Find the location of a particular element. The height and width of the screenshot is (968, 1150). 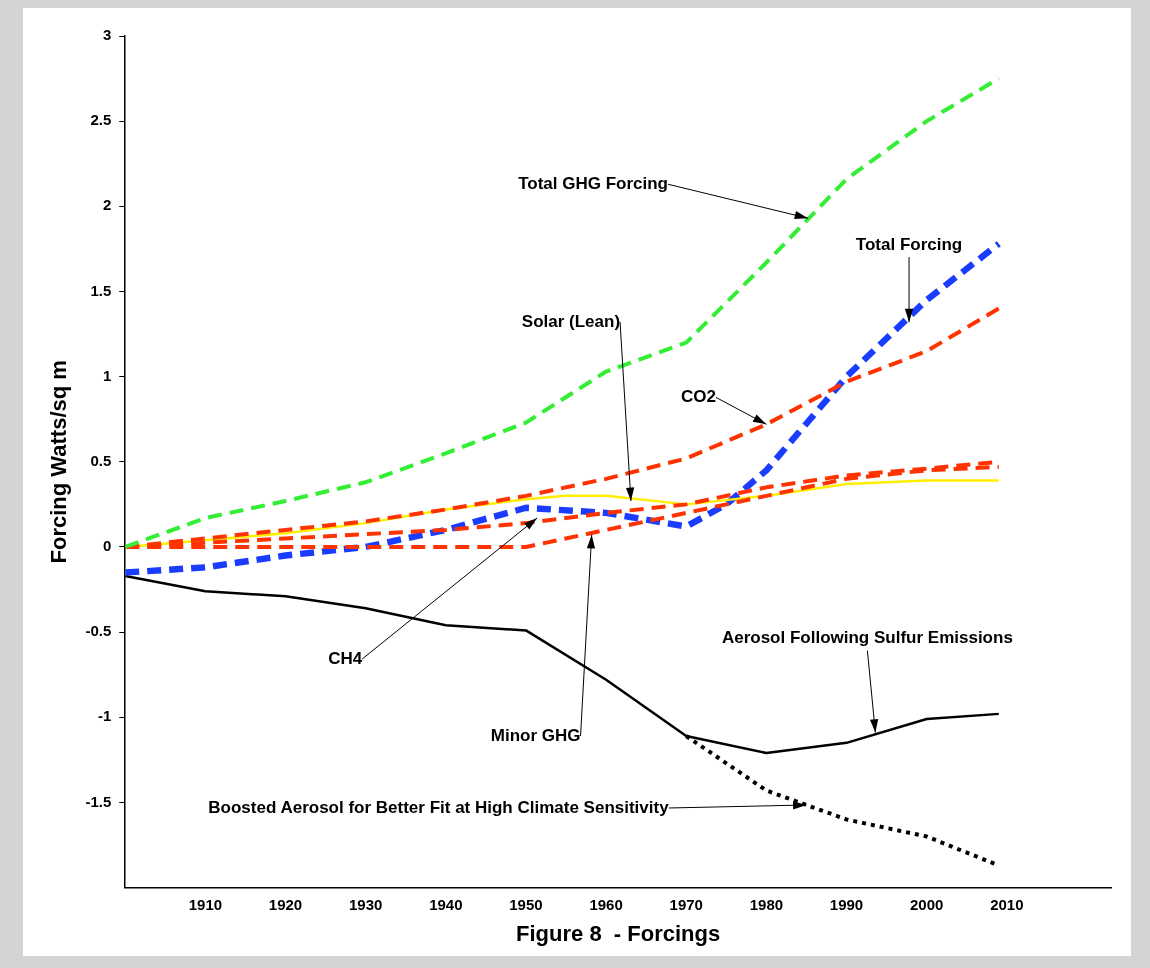

x-tick-label: 1960 is located at coordinates (606, 904).